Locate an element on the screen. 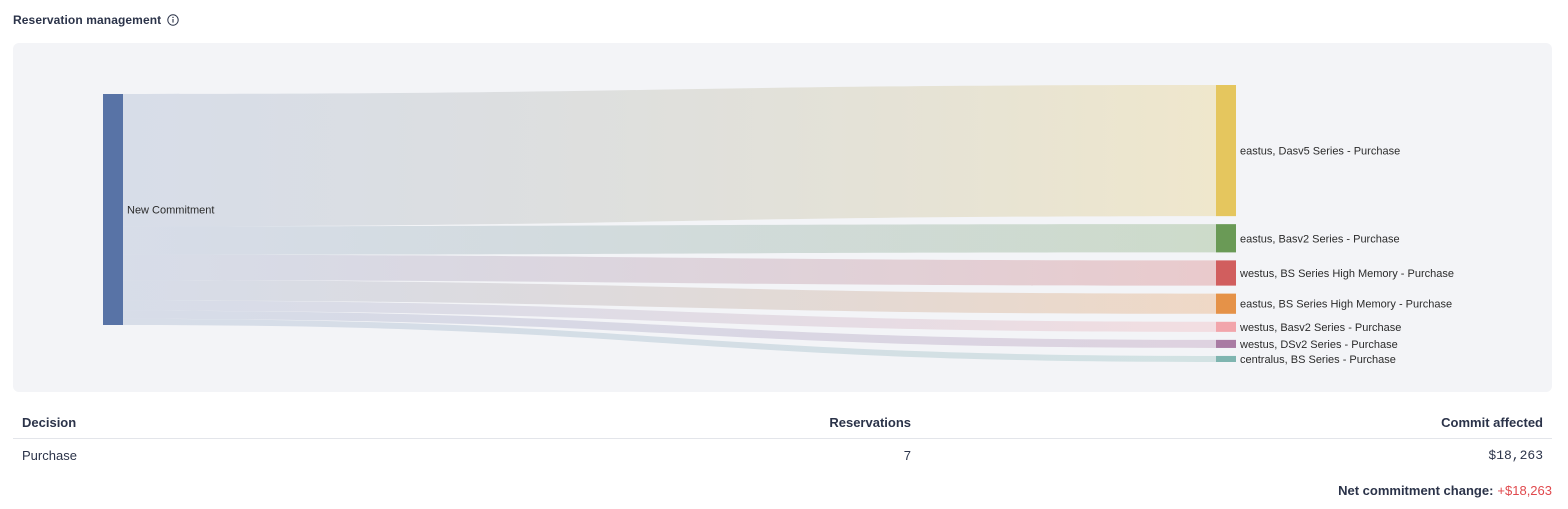  sankey-target-label: eastus, Basv2 Series - Purchase is located at coordinates (1320, 239).